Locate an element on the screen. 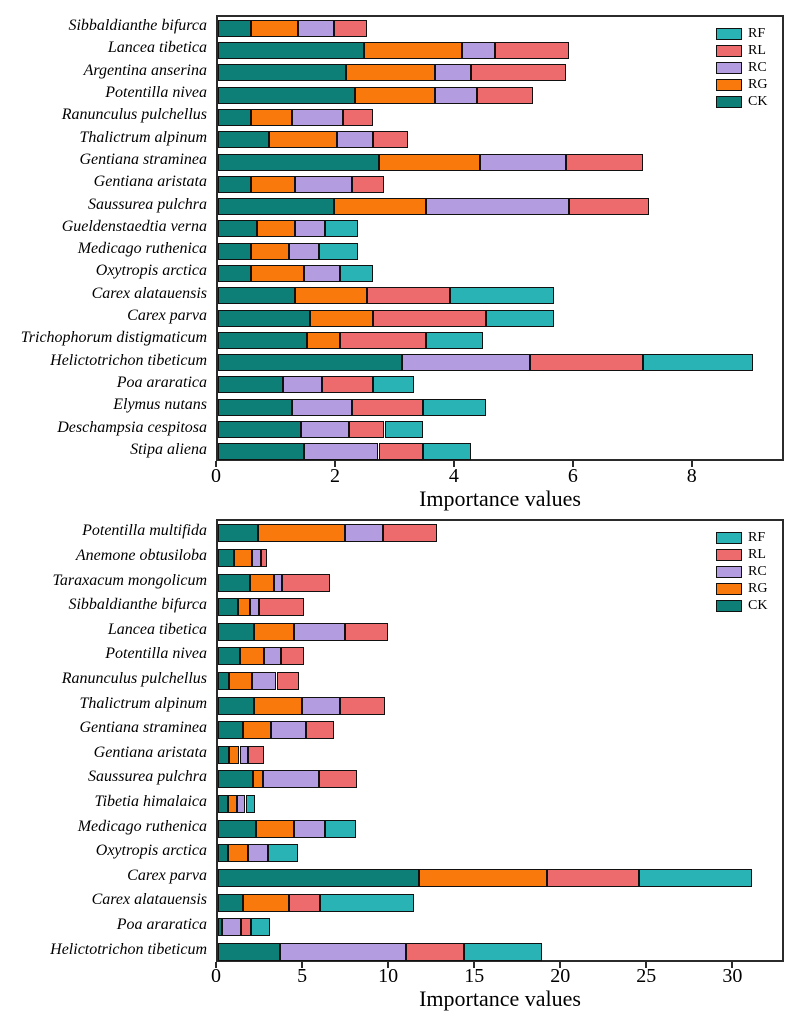 The height and width of the screenshot is (1024, 800). x-tick-label: 2 is located at coordinates (335, 476).